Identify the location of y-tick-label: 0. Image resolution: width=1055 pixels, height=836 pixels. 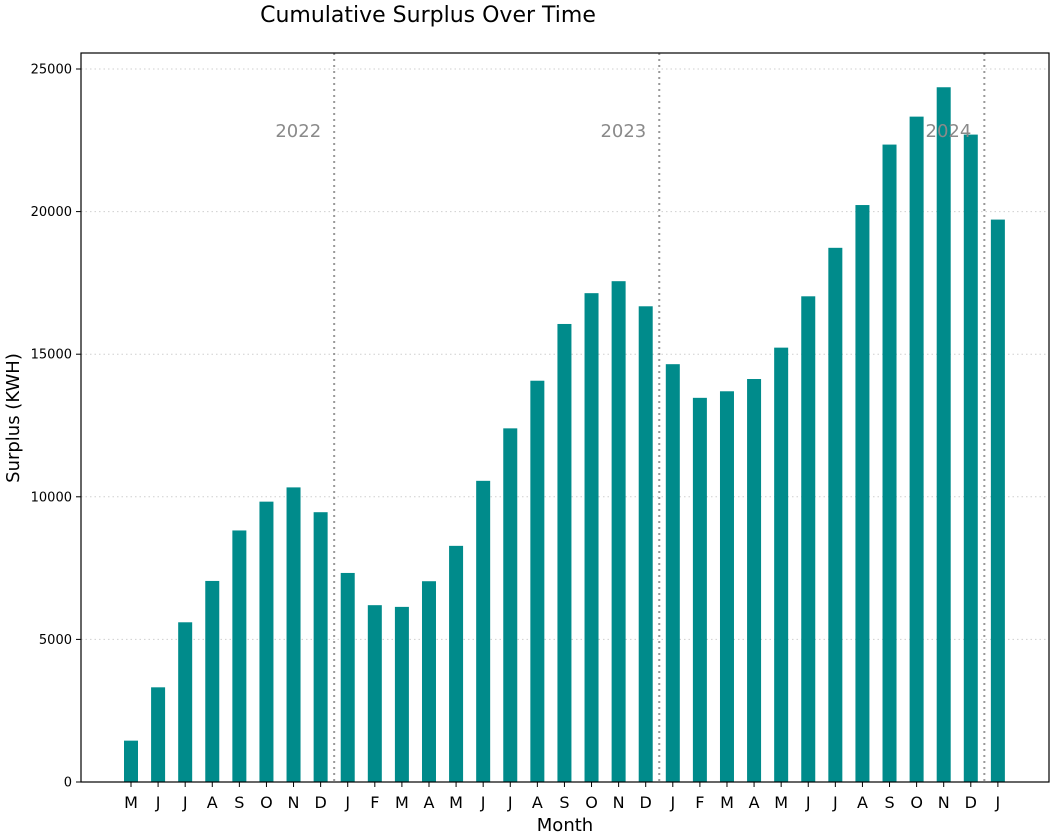
(68, 783).